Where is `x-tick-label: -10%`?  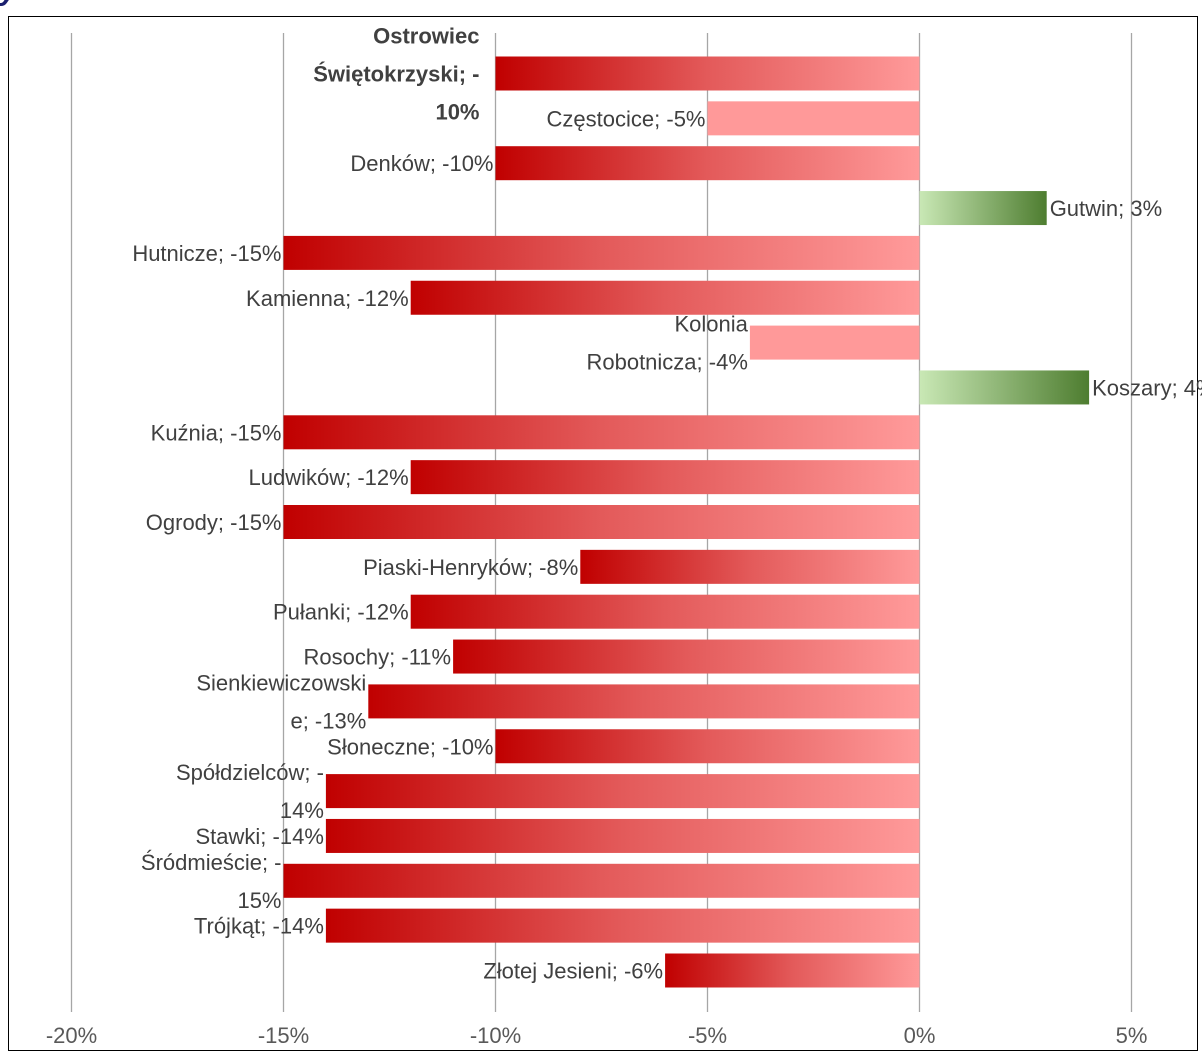 x-tick-label: -10% is located at coordinates (495, 1035).